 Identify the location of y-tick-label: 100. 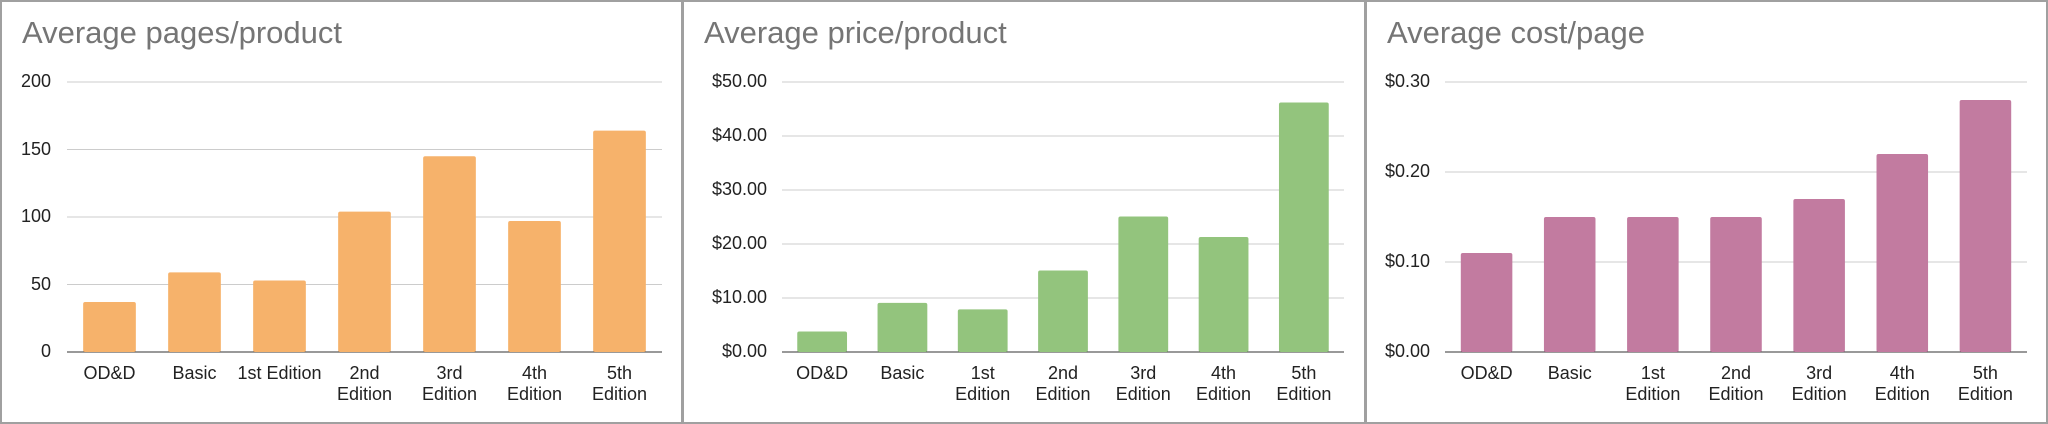
(35, 216).